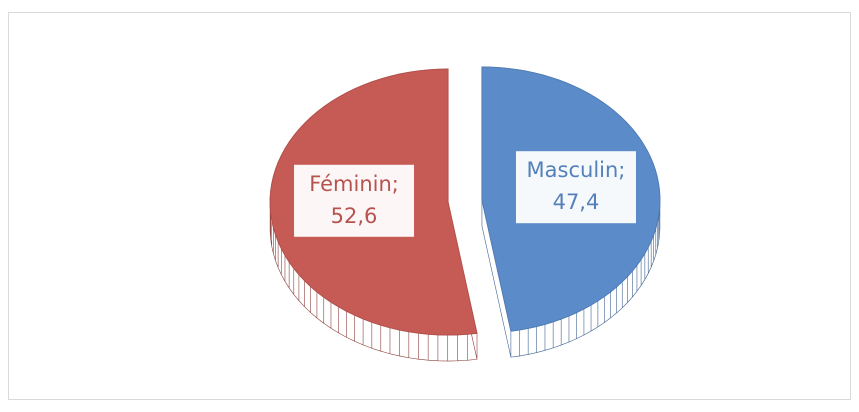 The width and height of the screenshot is (859, 412). I want to click on category-label: Féminin;, so click(354, 184).